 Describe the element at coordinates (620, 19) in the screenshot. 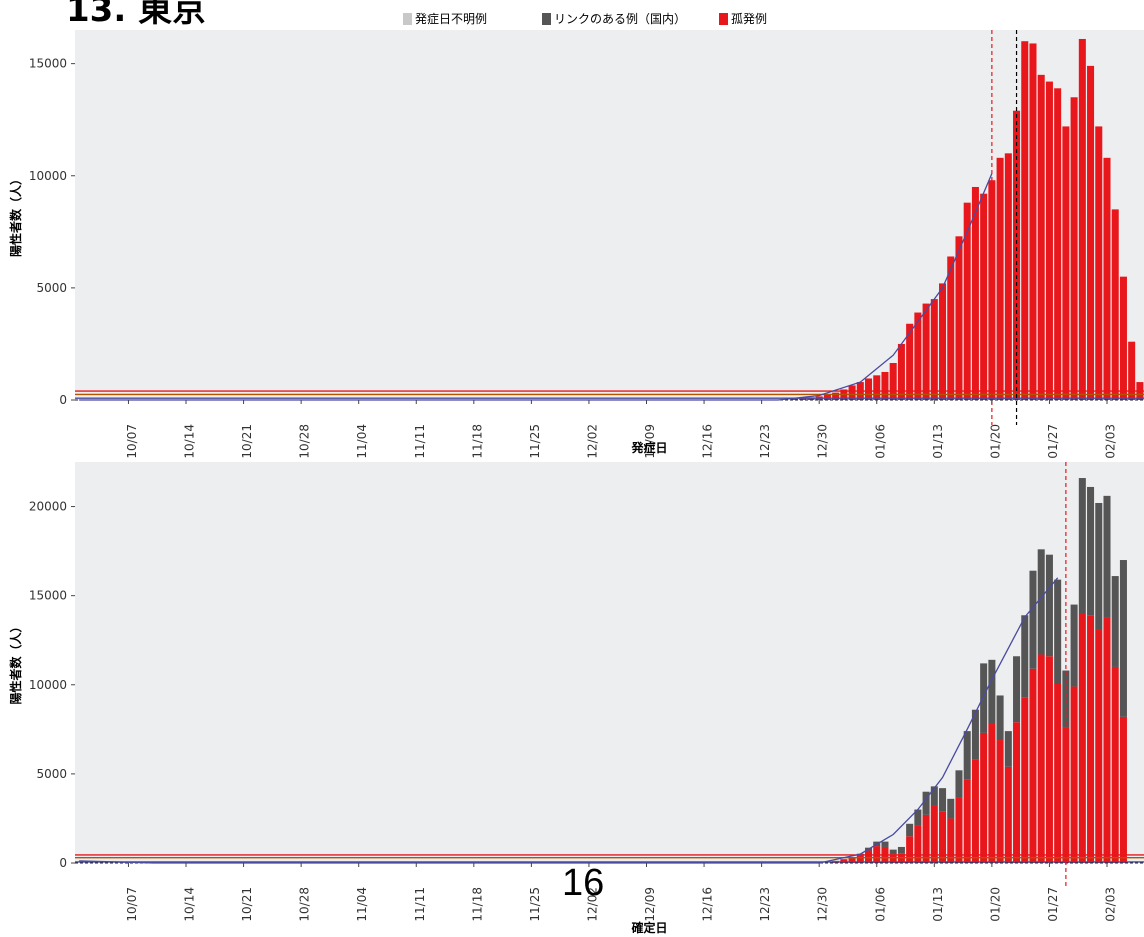

I see `legend-label-linked: リンクのある例（国内）` at that location.